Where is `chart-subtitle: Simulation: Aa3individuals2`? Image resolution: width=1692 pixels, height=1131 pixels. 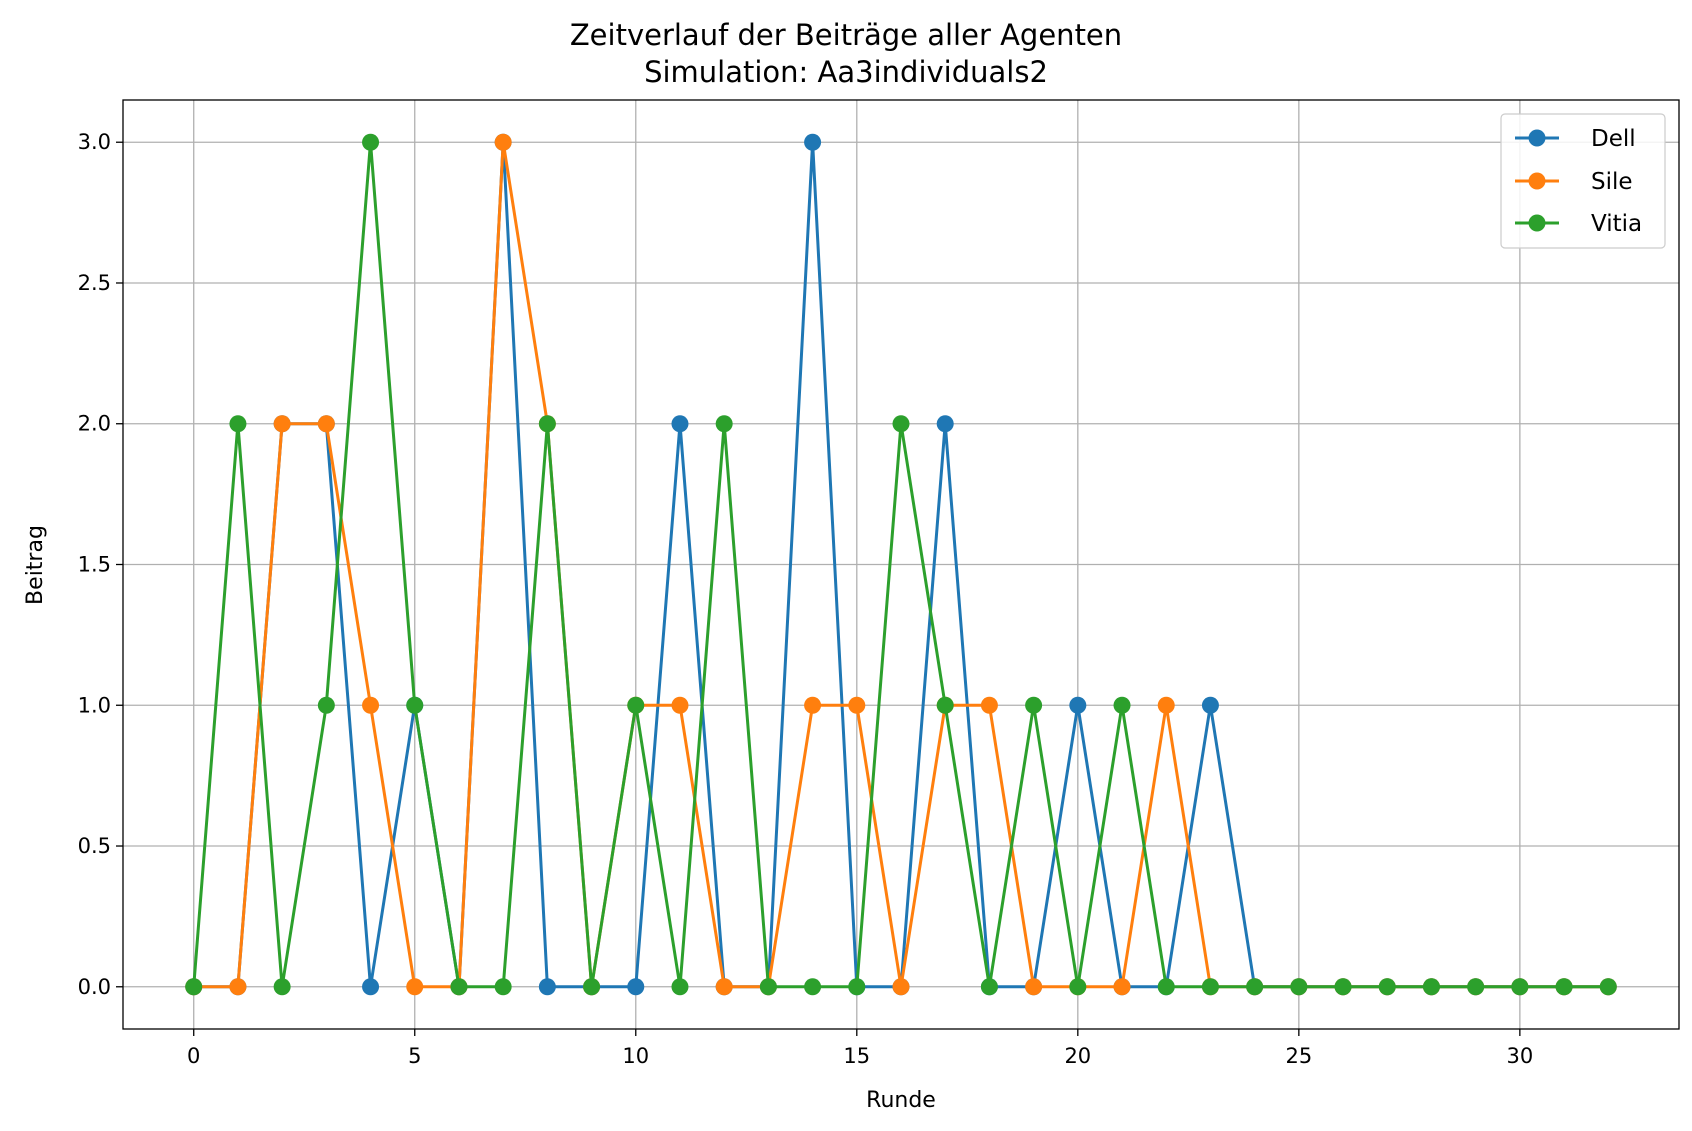 chart-subtitle: Simulation: Aa3individuals2 is located at coordinates (846, 72).